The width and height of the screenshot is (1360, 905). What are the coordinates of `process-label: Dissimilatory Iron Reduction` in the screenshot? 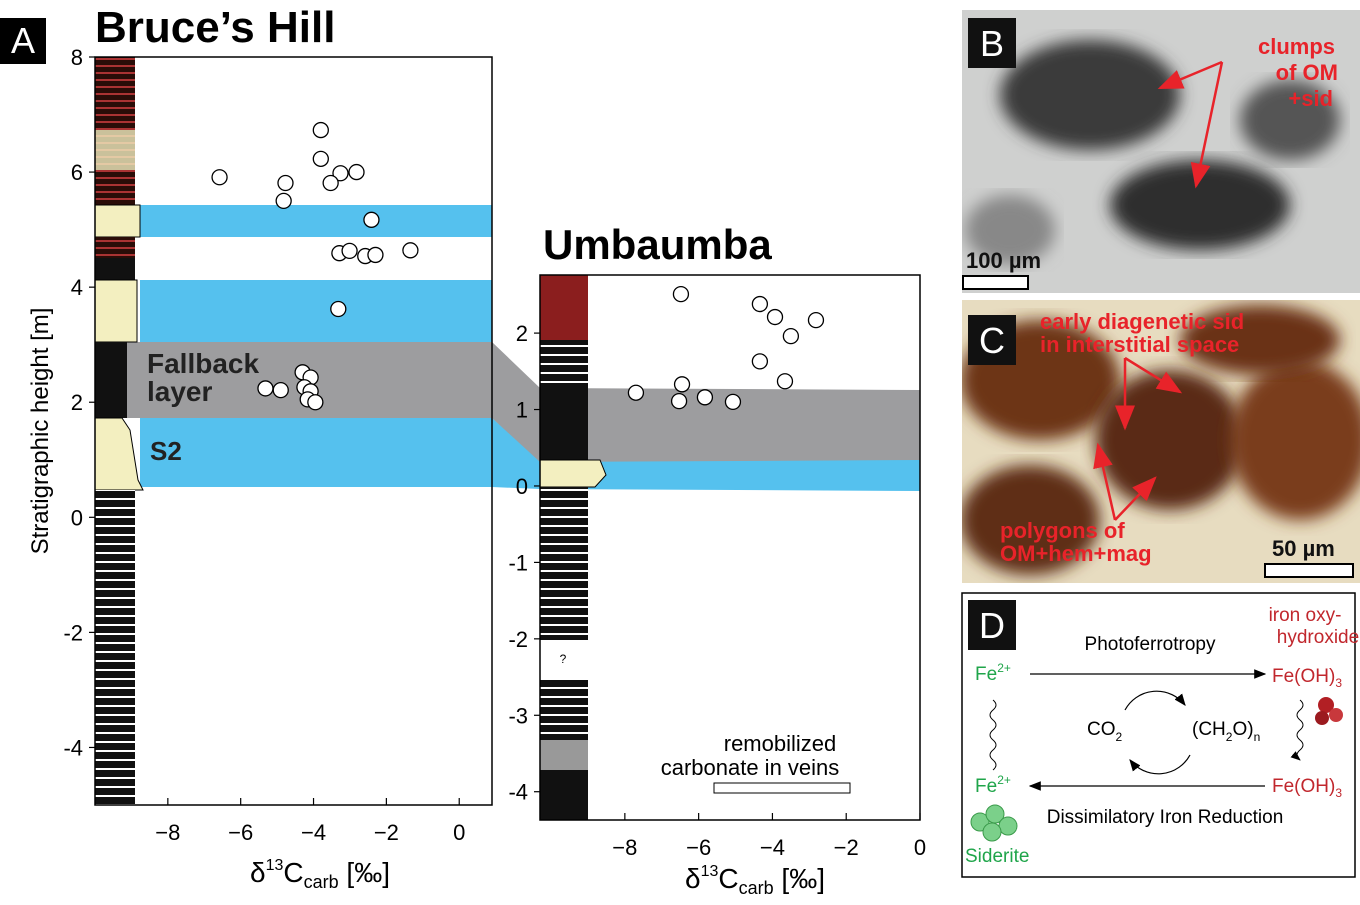 It's located at (1165, 817).